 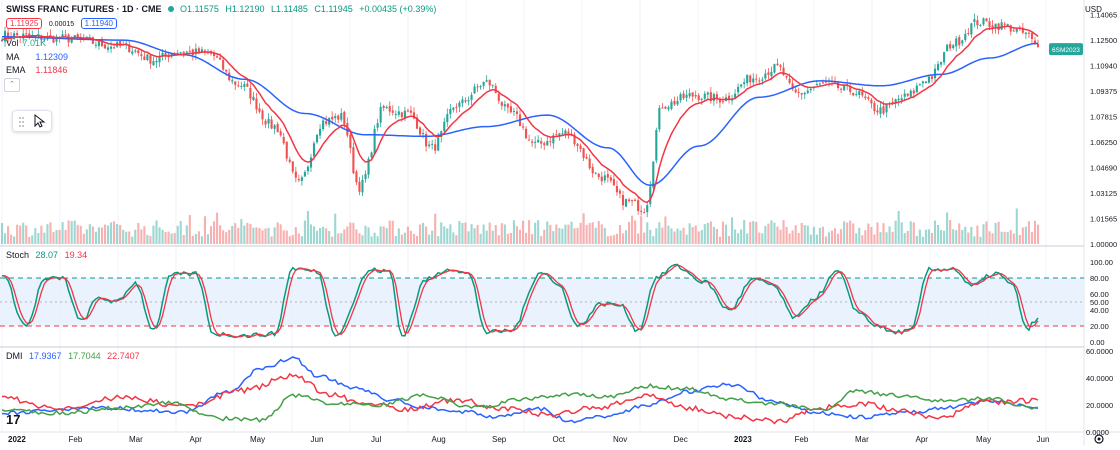 I want to click on dmi-legend: DMI 17.9367 17.7044 22.7407, so click(x=75, y=356).